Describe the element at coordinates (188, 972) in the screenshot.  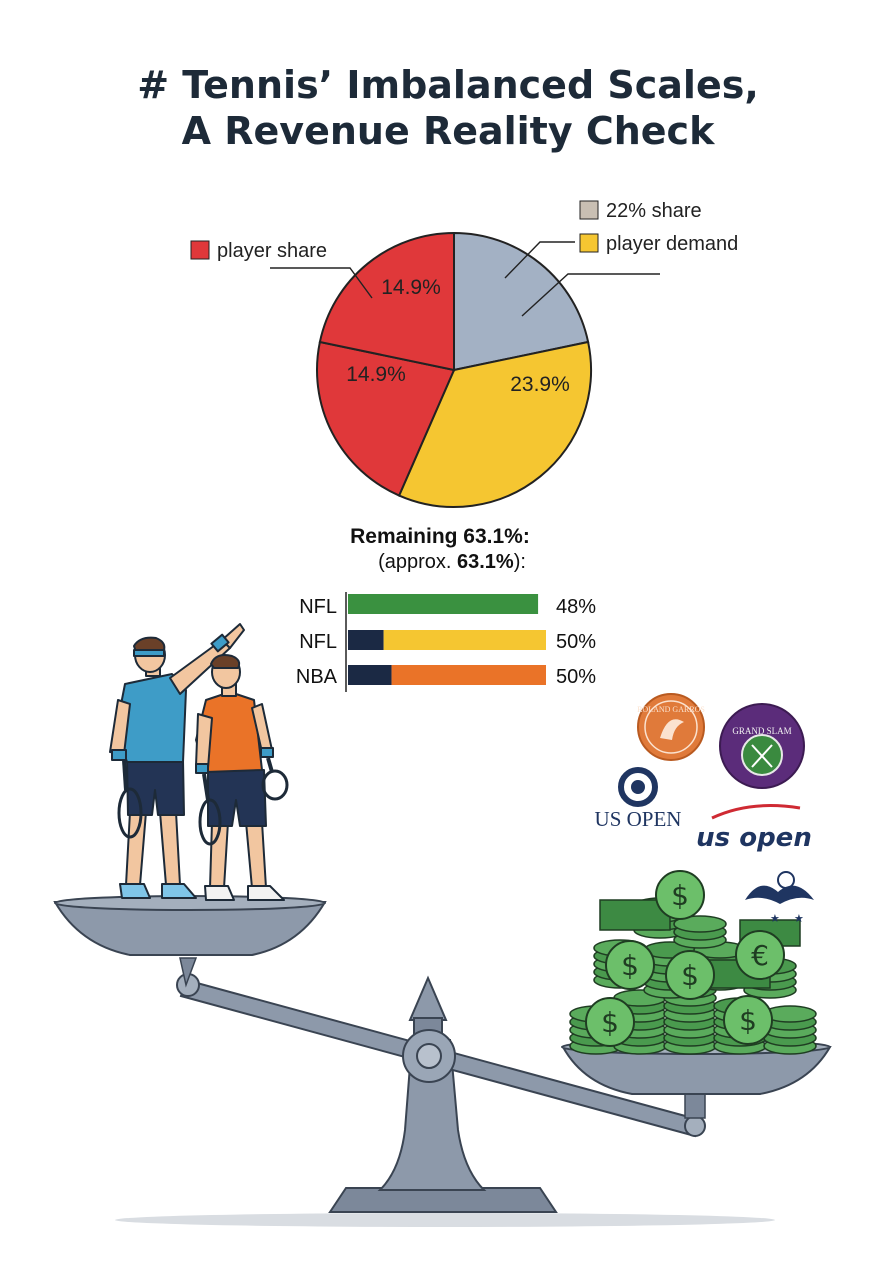
I see `left-pan-hanger` at that location.